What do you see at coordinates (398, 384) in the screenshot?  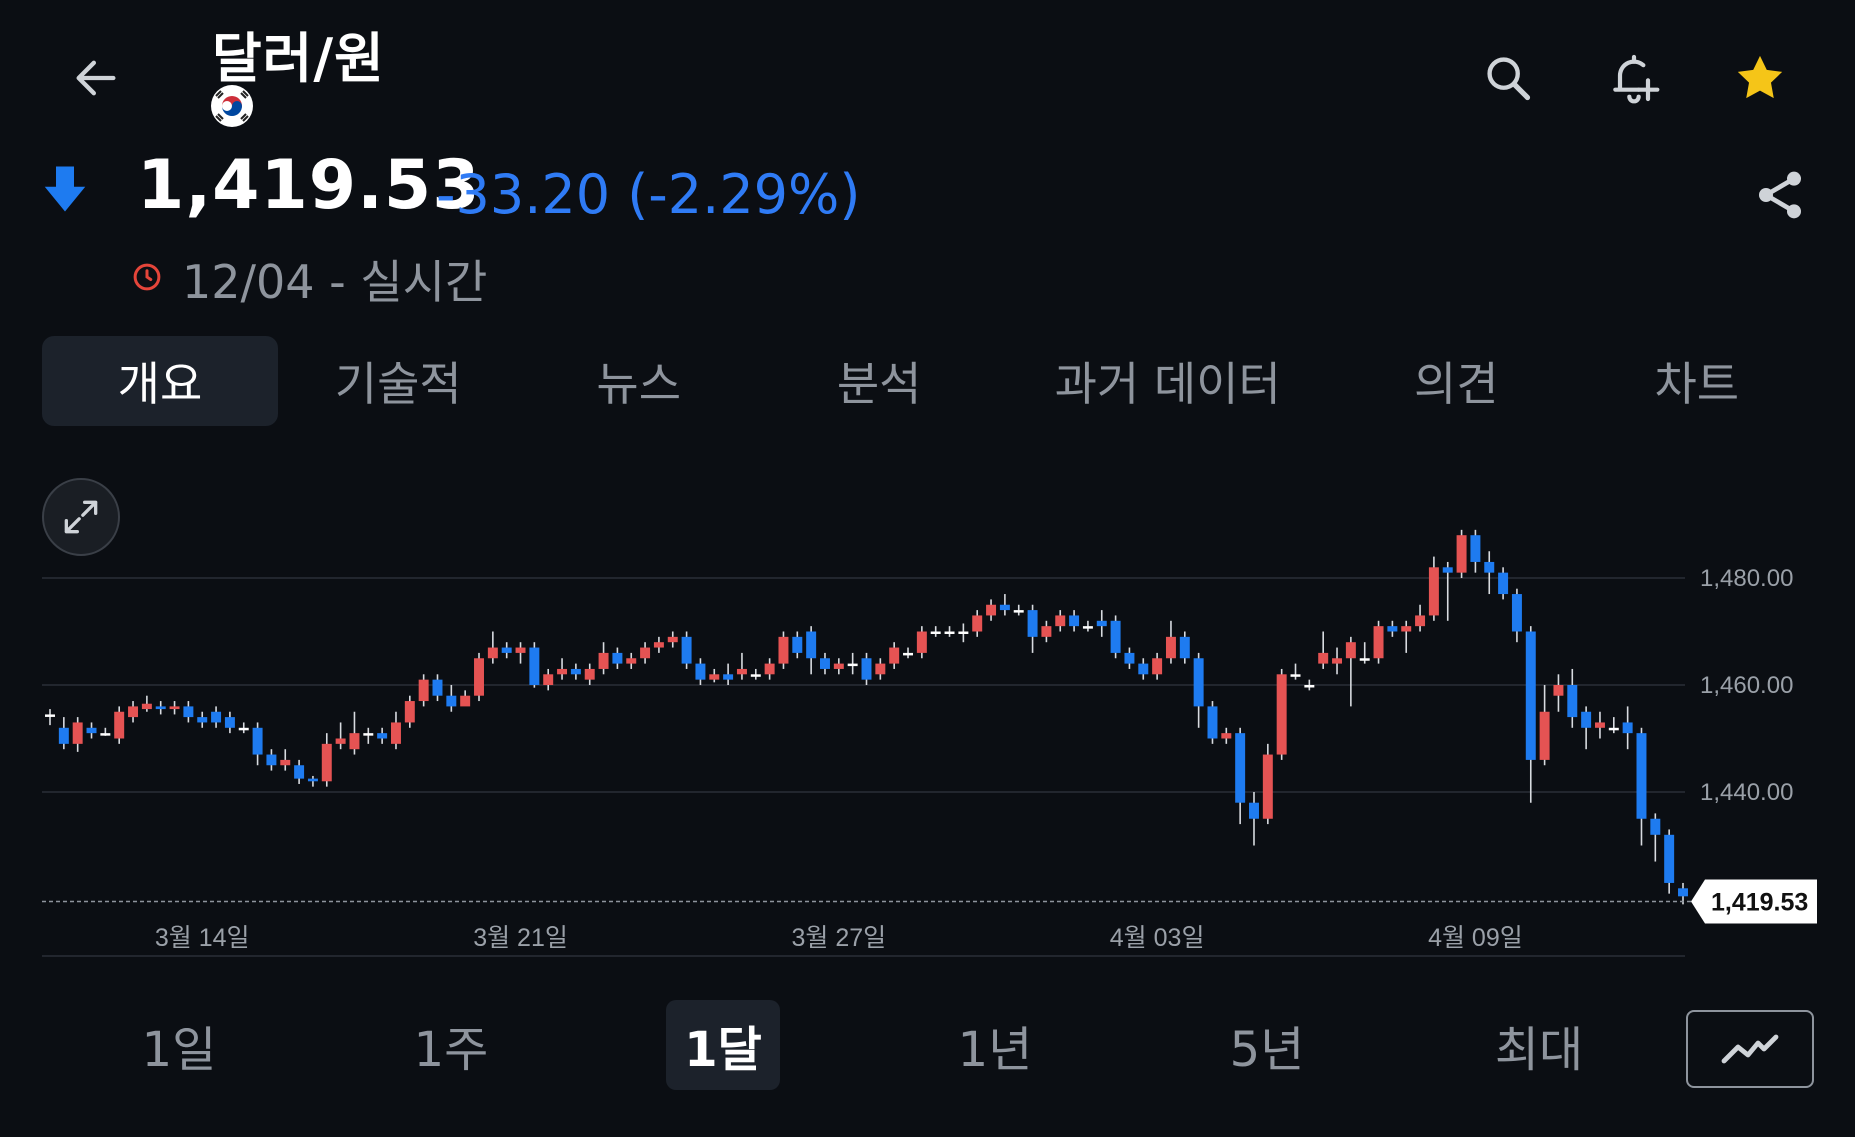 I see `tab-technical: 기술적` at bounding box center [398, 384].